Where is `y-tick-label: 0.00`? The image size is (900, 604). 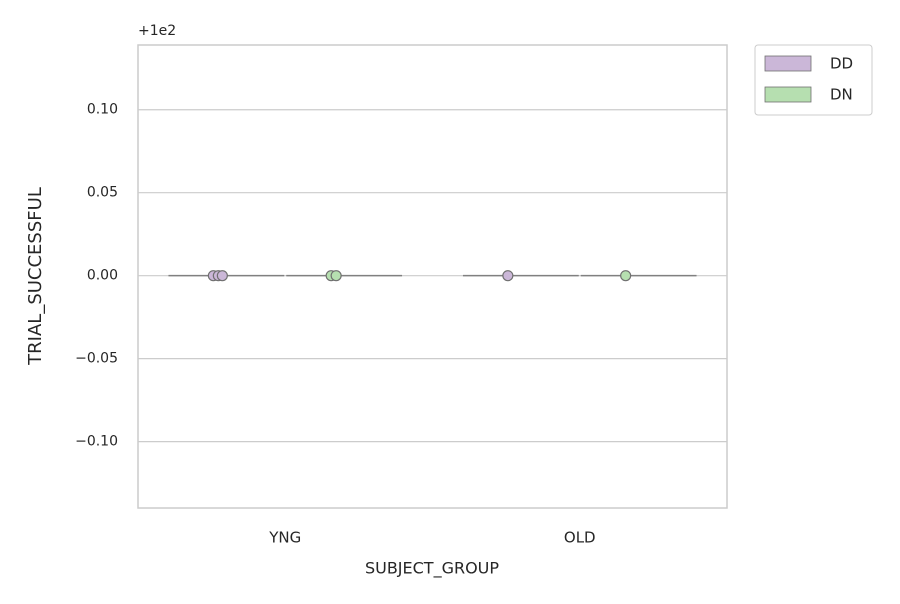 y-tick-label: 0.00 is located at coordinates (102, 276).